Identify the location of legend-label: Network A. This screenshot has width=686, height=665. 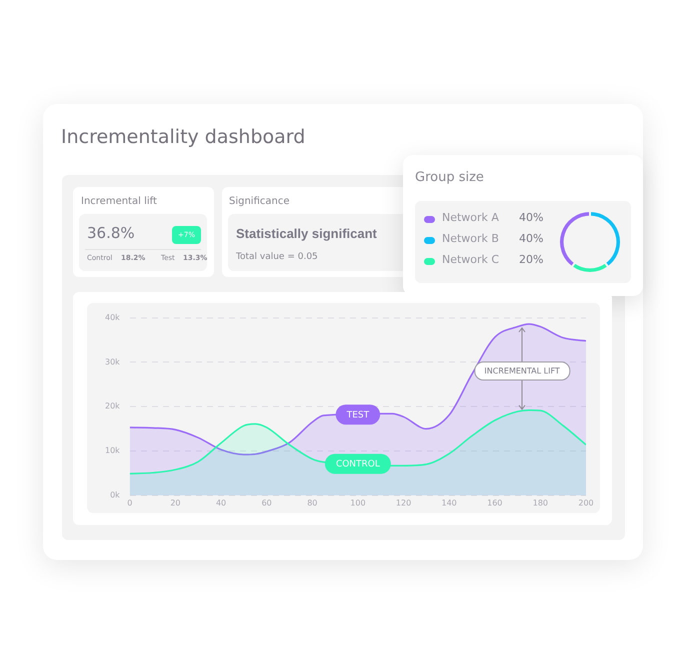
(470, 217).